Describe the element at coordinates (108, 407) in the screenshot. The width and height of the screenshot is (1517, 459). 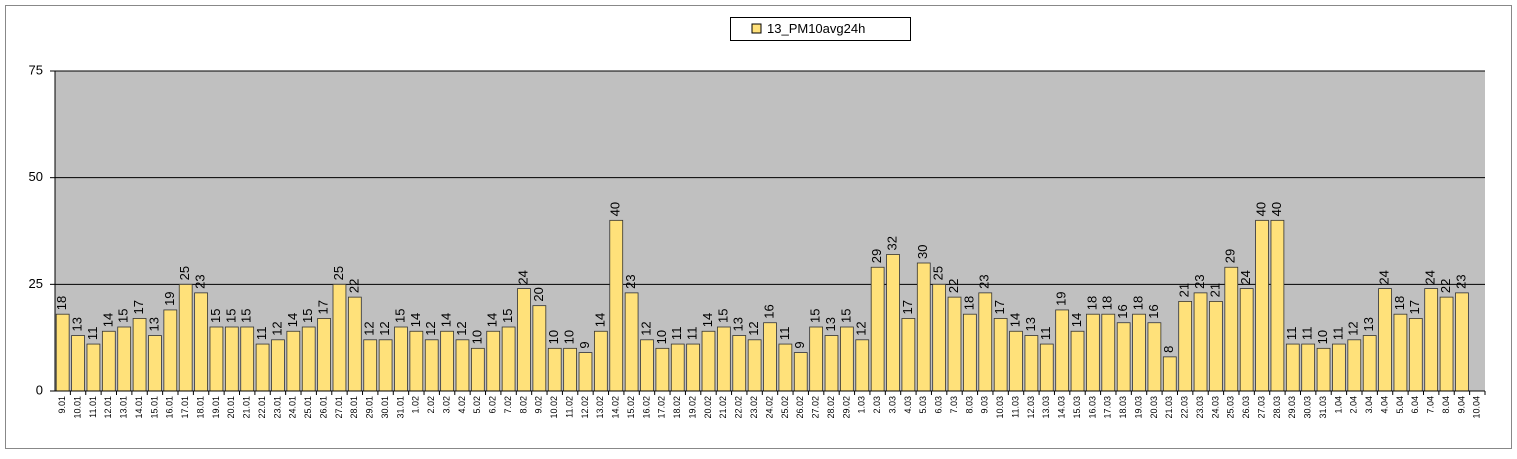
I see `x-tick-label: 12.01` at that location.